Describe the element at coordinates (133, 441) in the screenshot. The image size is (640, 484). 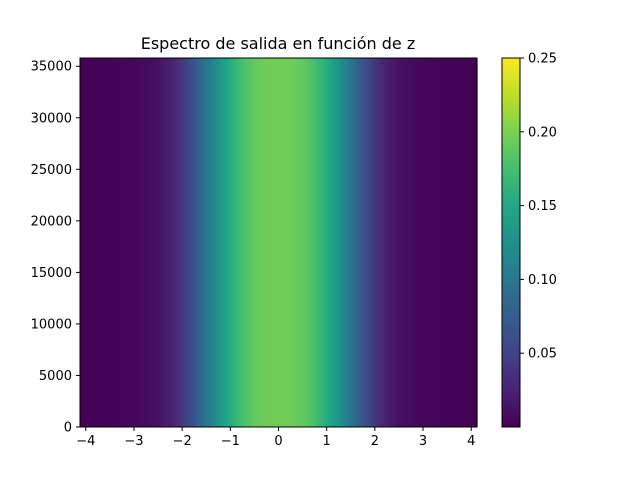
I see `x-tick-label: −3` at that location.